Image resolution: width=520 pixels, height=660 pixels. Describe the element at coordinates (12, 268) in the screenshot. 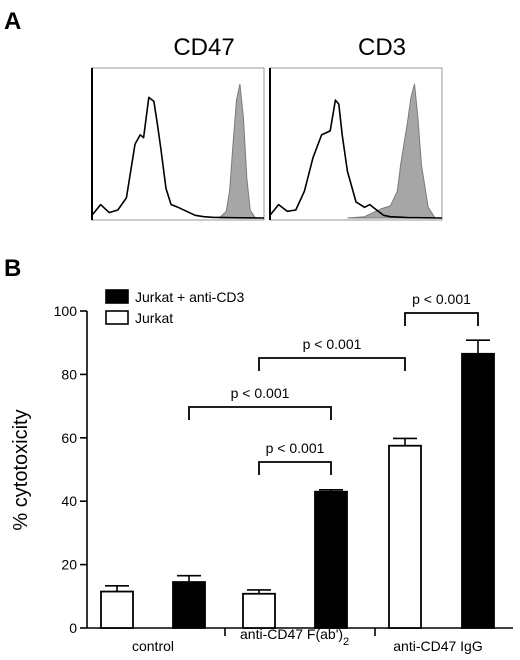

I see `panel-b-letter: B` at that location.